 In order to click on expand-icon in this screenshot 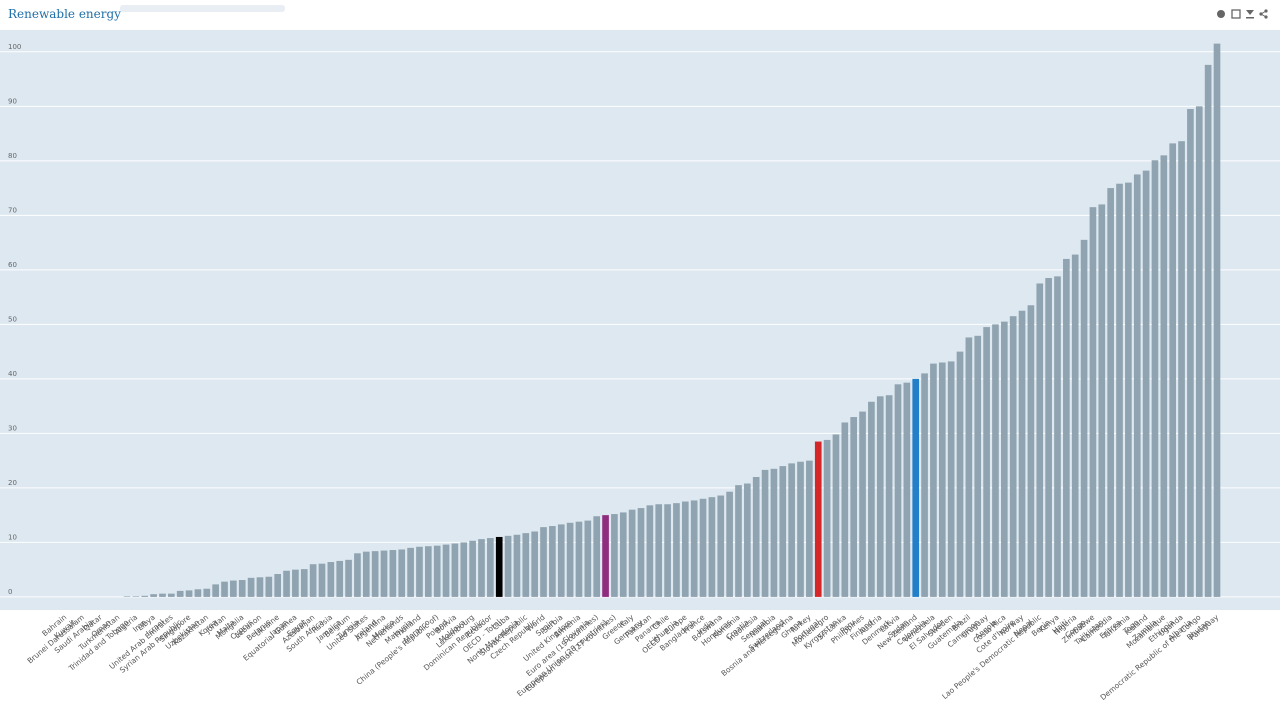, I will do `click(1236, 14)`.